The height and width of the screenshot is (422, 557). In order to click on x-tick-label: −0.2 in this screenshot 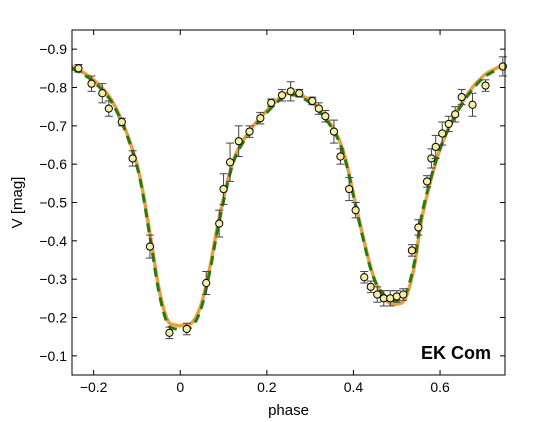, I will do `click(94, 387)`.